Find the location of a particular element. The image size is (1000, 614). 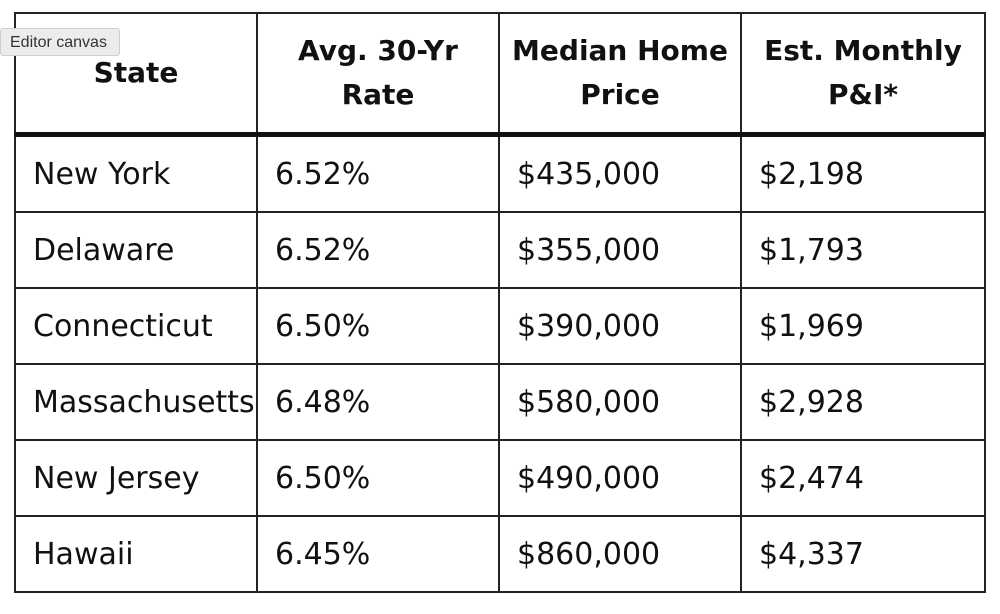

cell-state: New York is located at coordinates (136, 173).